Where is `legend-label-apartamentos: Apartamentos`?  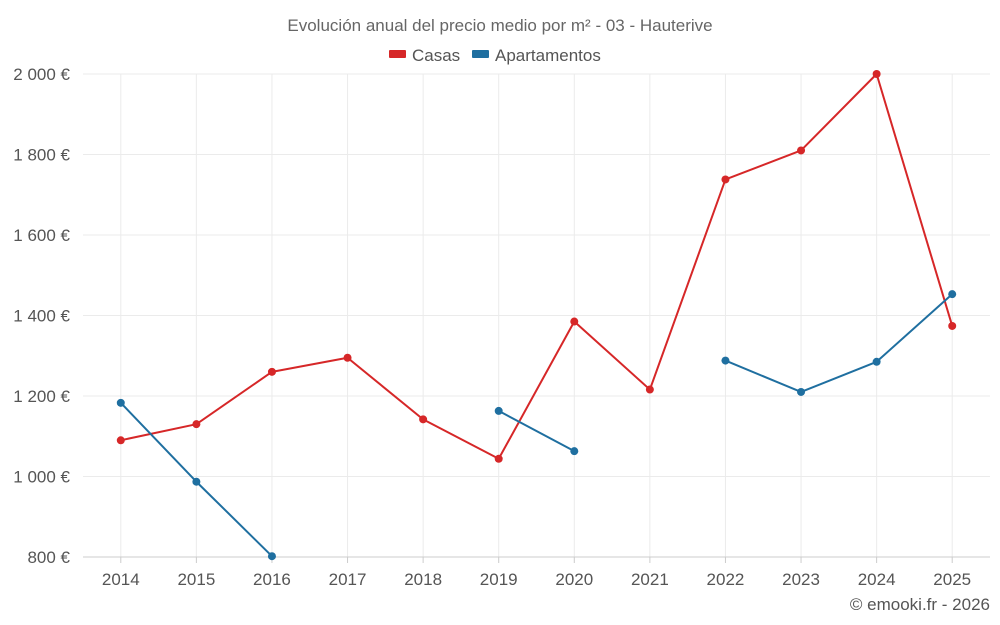
legend-label-apartamentos: Apartamentos is located at coordinates (548, 55).